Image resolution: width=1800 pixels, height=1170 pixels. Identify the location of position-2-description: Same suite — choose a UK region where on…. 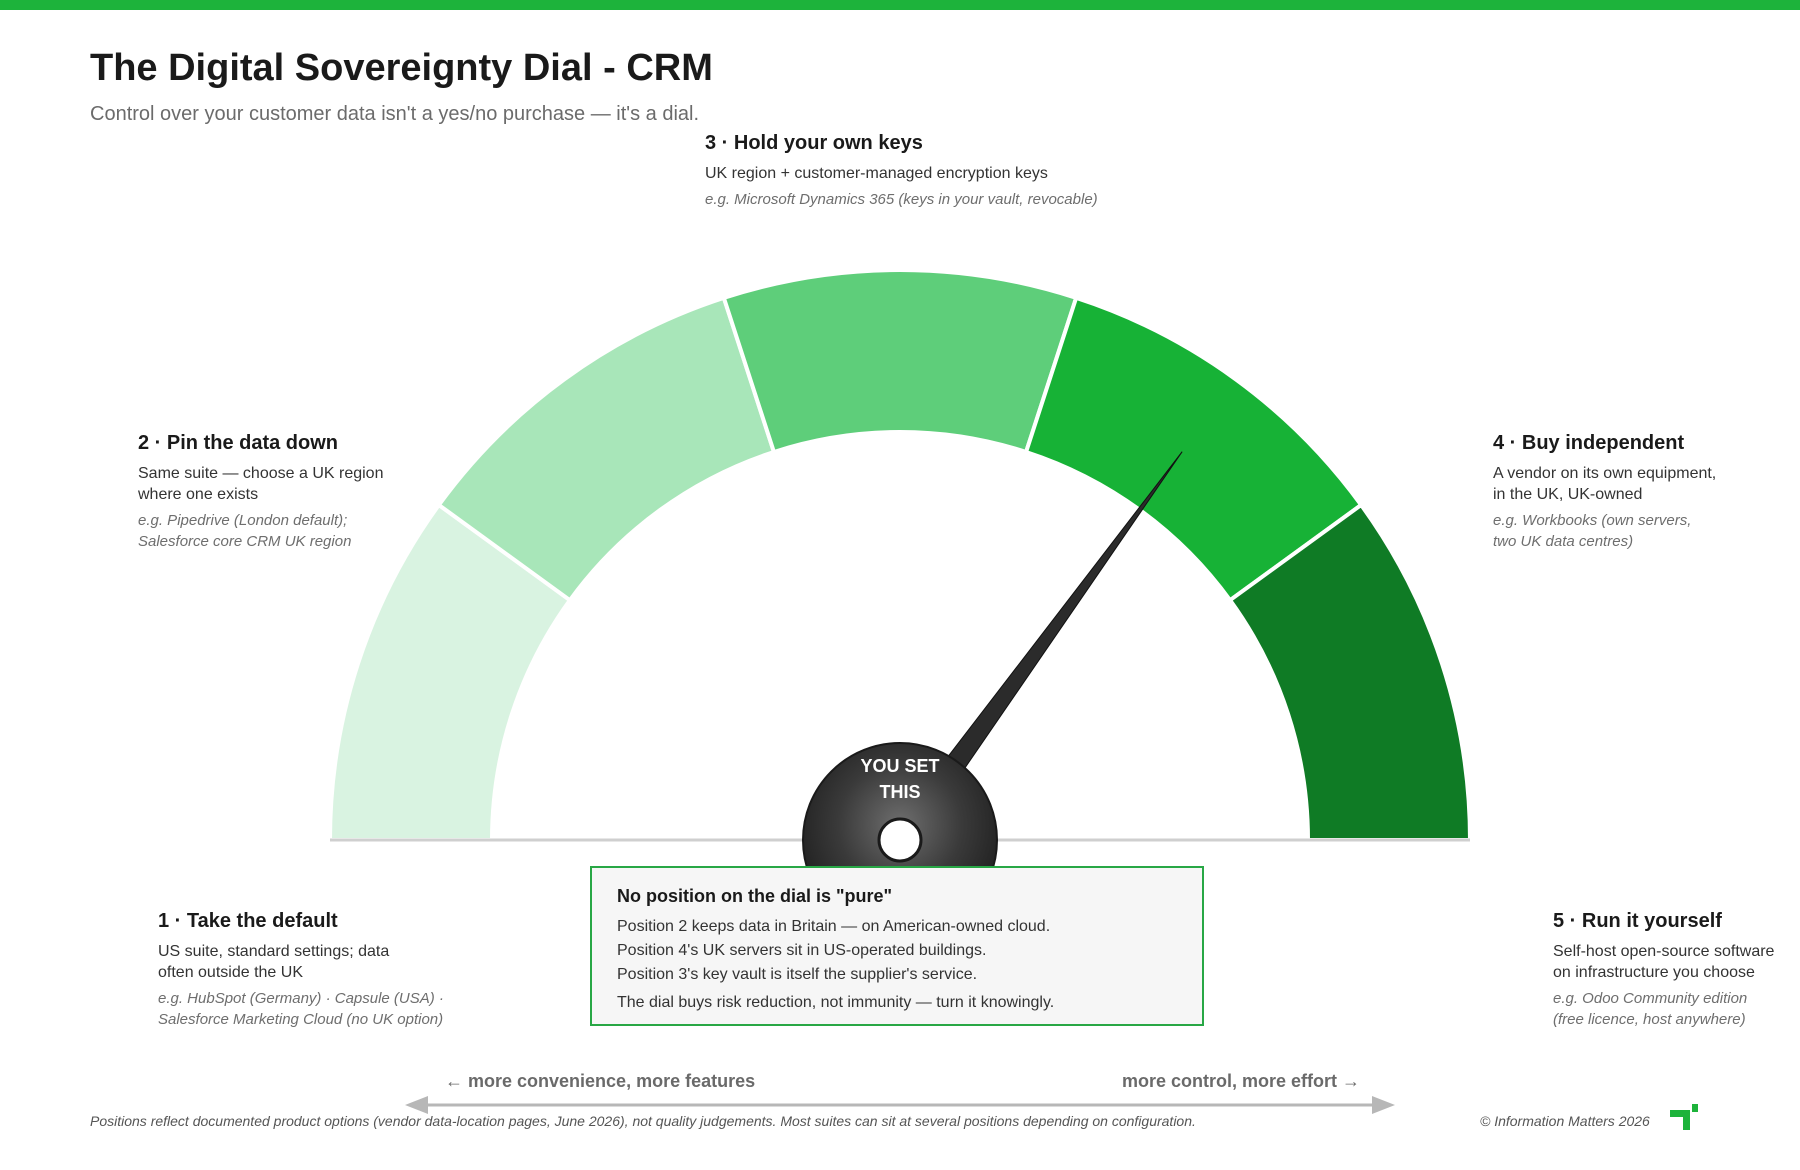
(261, 484).